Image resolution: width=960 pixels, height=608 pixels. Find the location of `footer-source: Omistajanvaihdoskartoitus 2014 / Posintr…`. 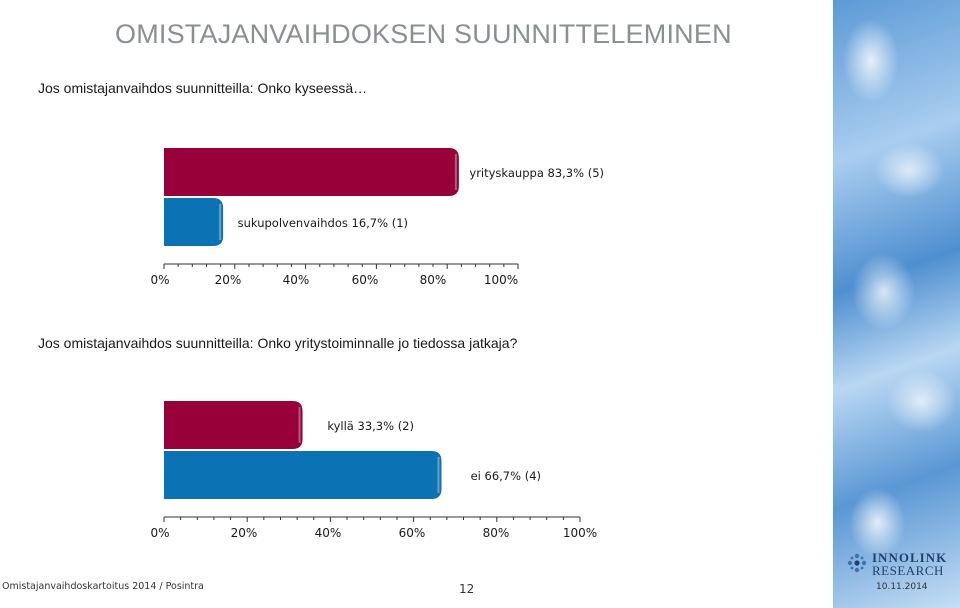

footer-source: Omistajanvaihdoskartoitus 2014 / Posintr… is located at coordinates (103, 586).